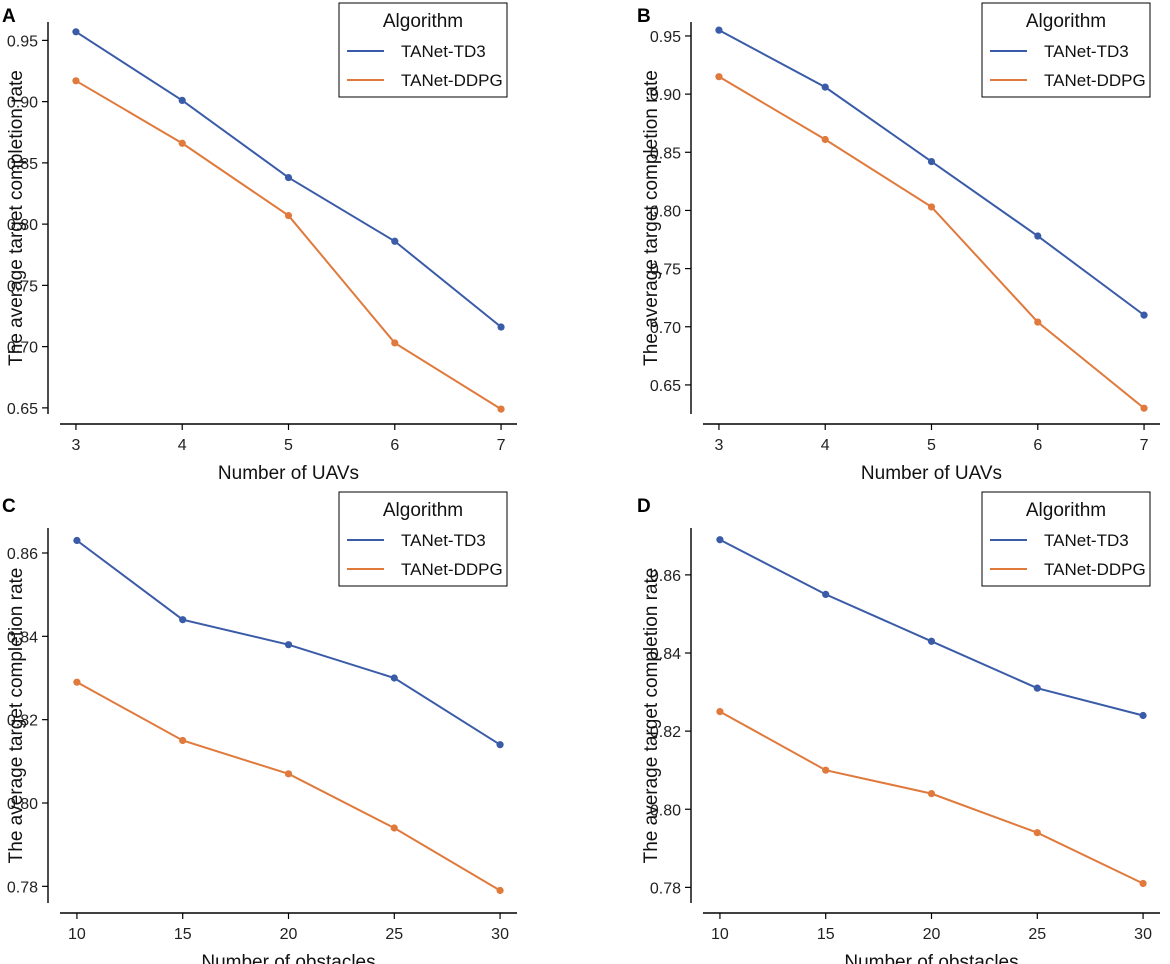 This screenshot has width=1170, height=964. I want to click on legend-label: TANet-DDPG, so click(452, 80).